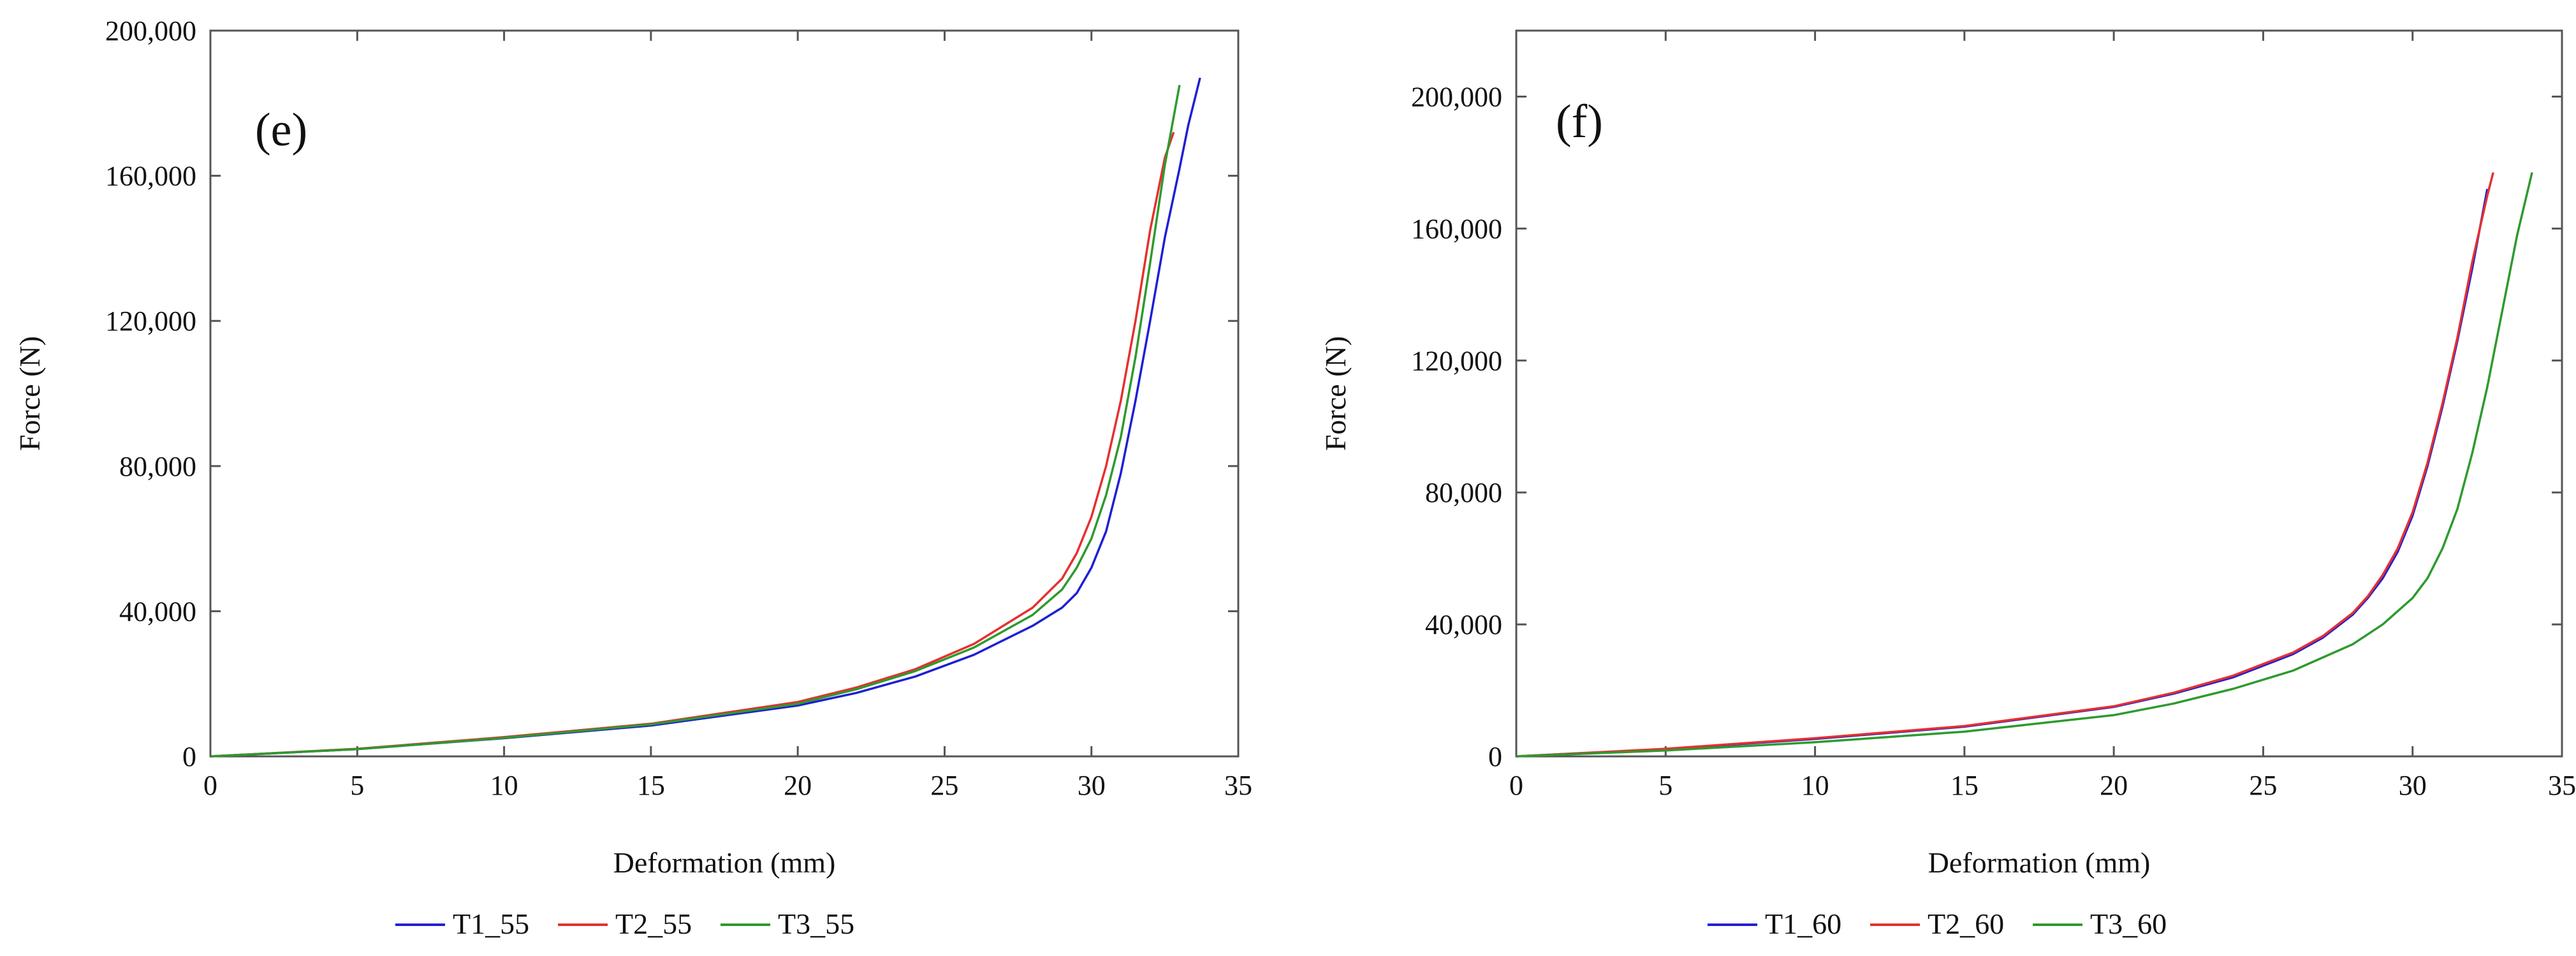  Describe the element at coordinates (1803, 924) in the screenshot. I see `legend-label: T1_60` at that location.